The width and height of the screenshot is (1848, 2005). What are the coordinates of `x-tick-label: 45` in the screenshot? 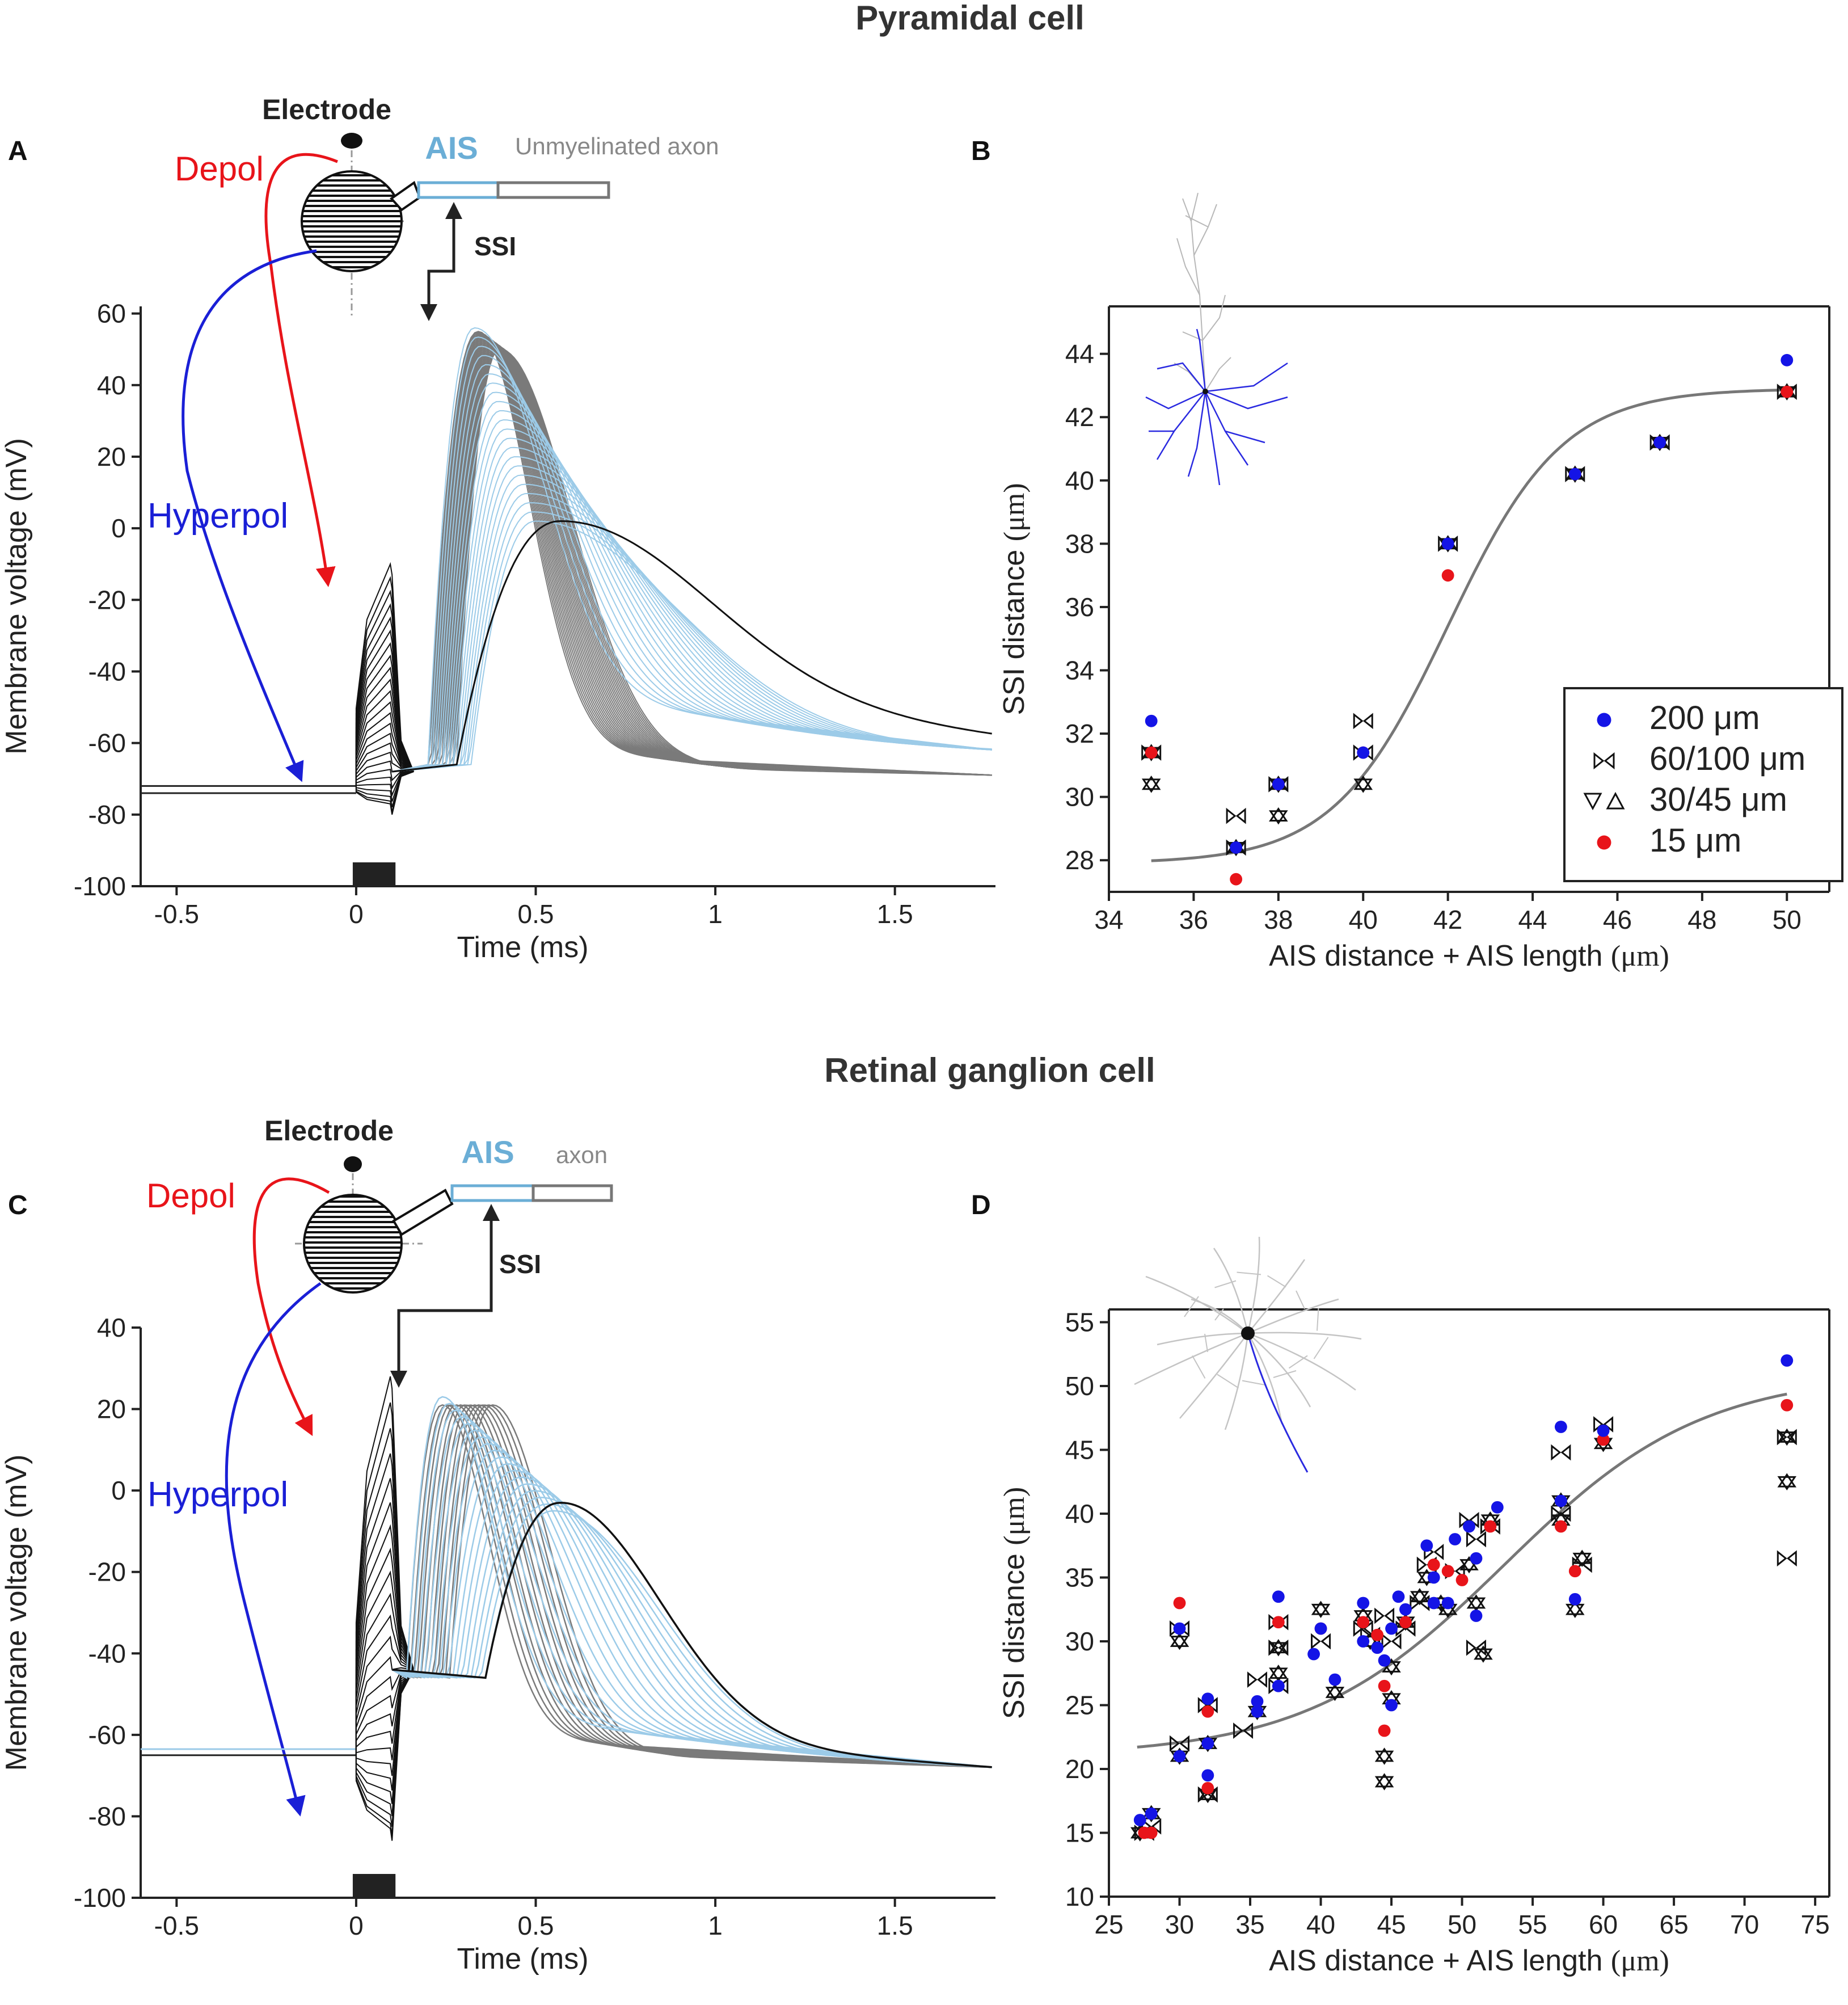 It's located at (1391, 1924).